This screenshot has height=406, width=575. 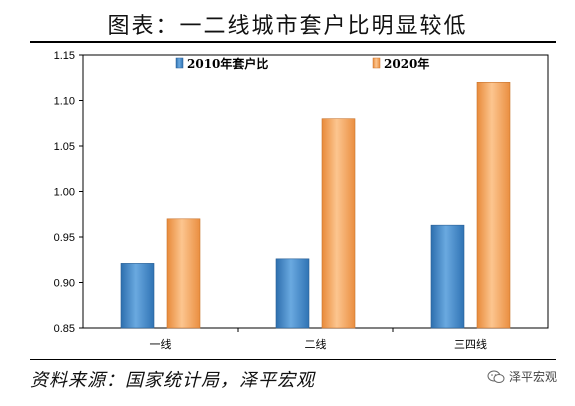 I want to click on watermark: 泽平宏观, so click(x=522, y=376).